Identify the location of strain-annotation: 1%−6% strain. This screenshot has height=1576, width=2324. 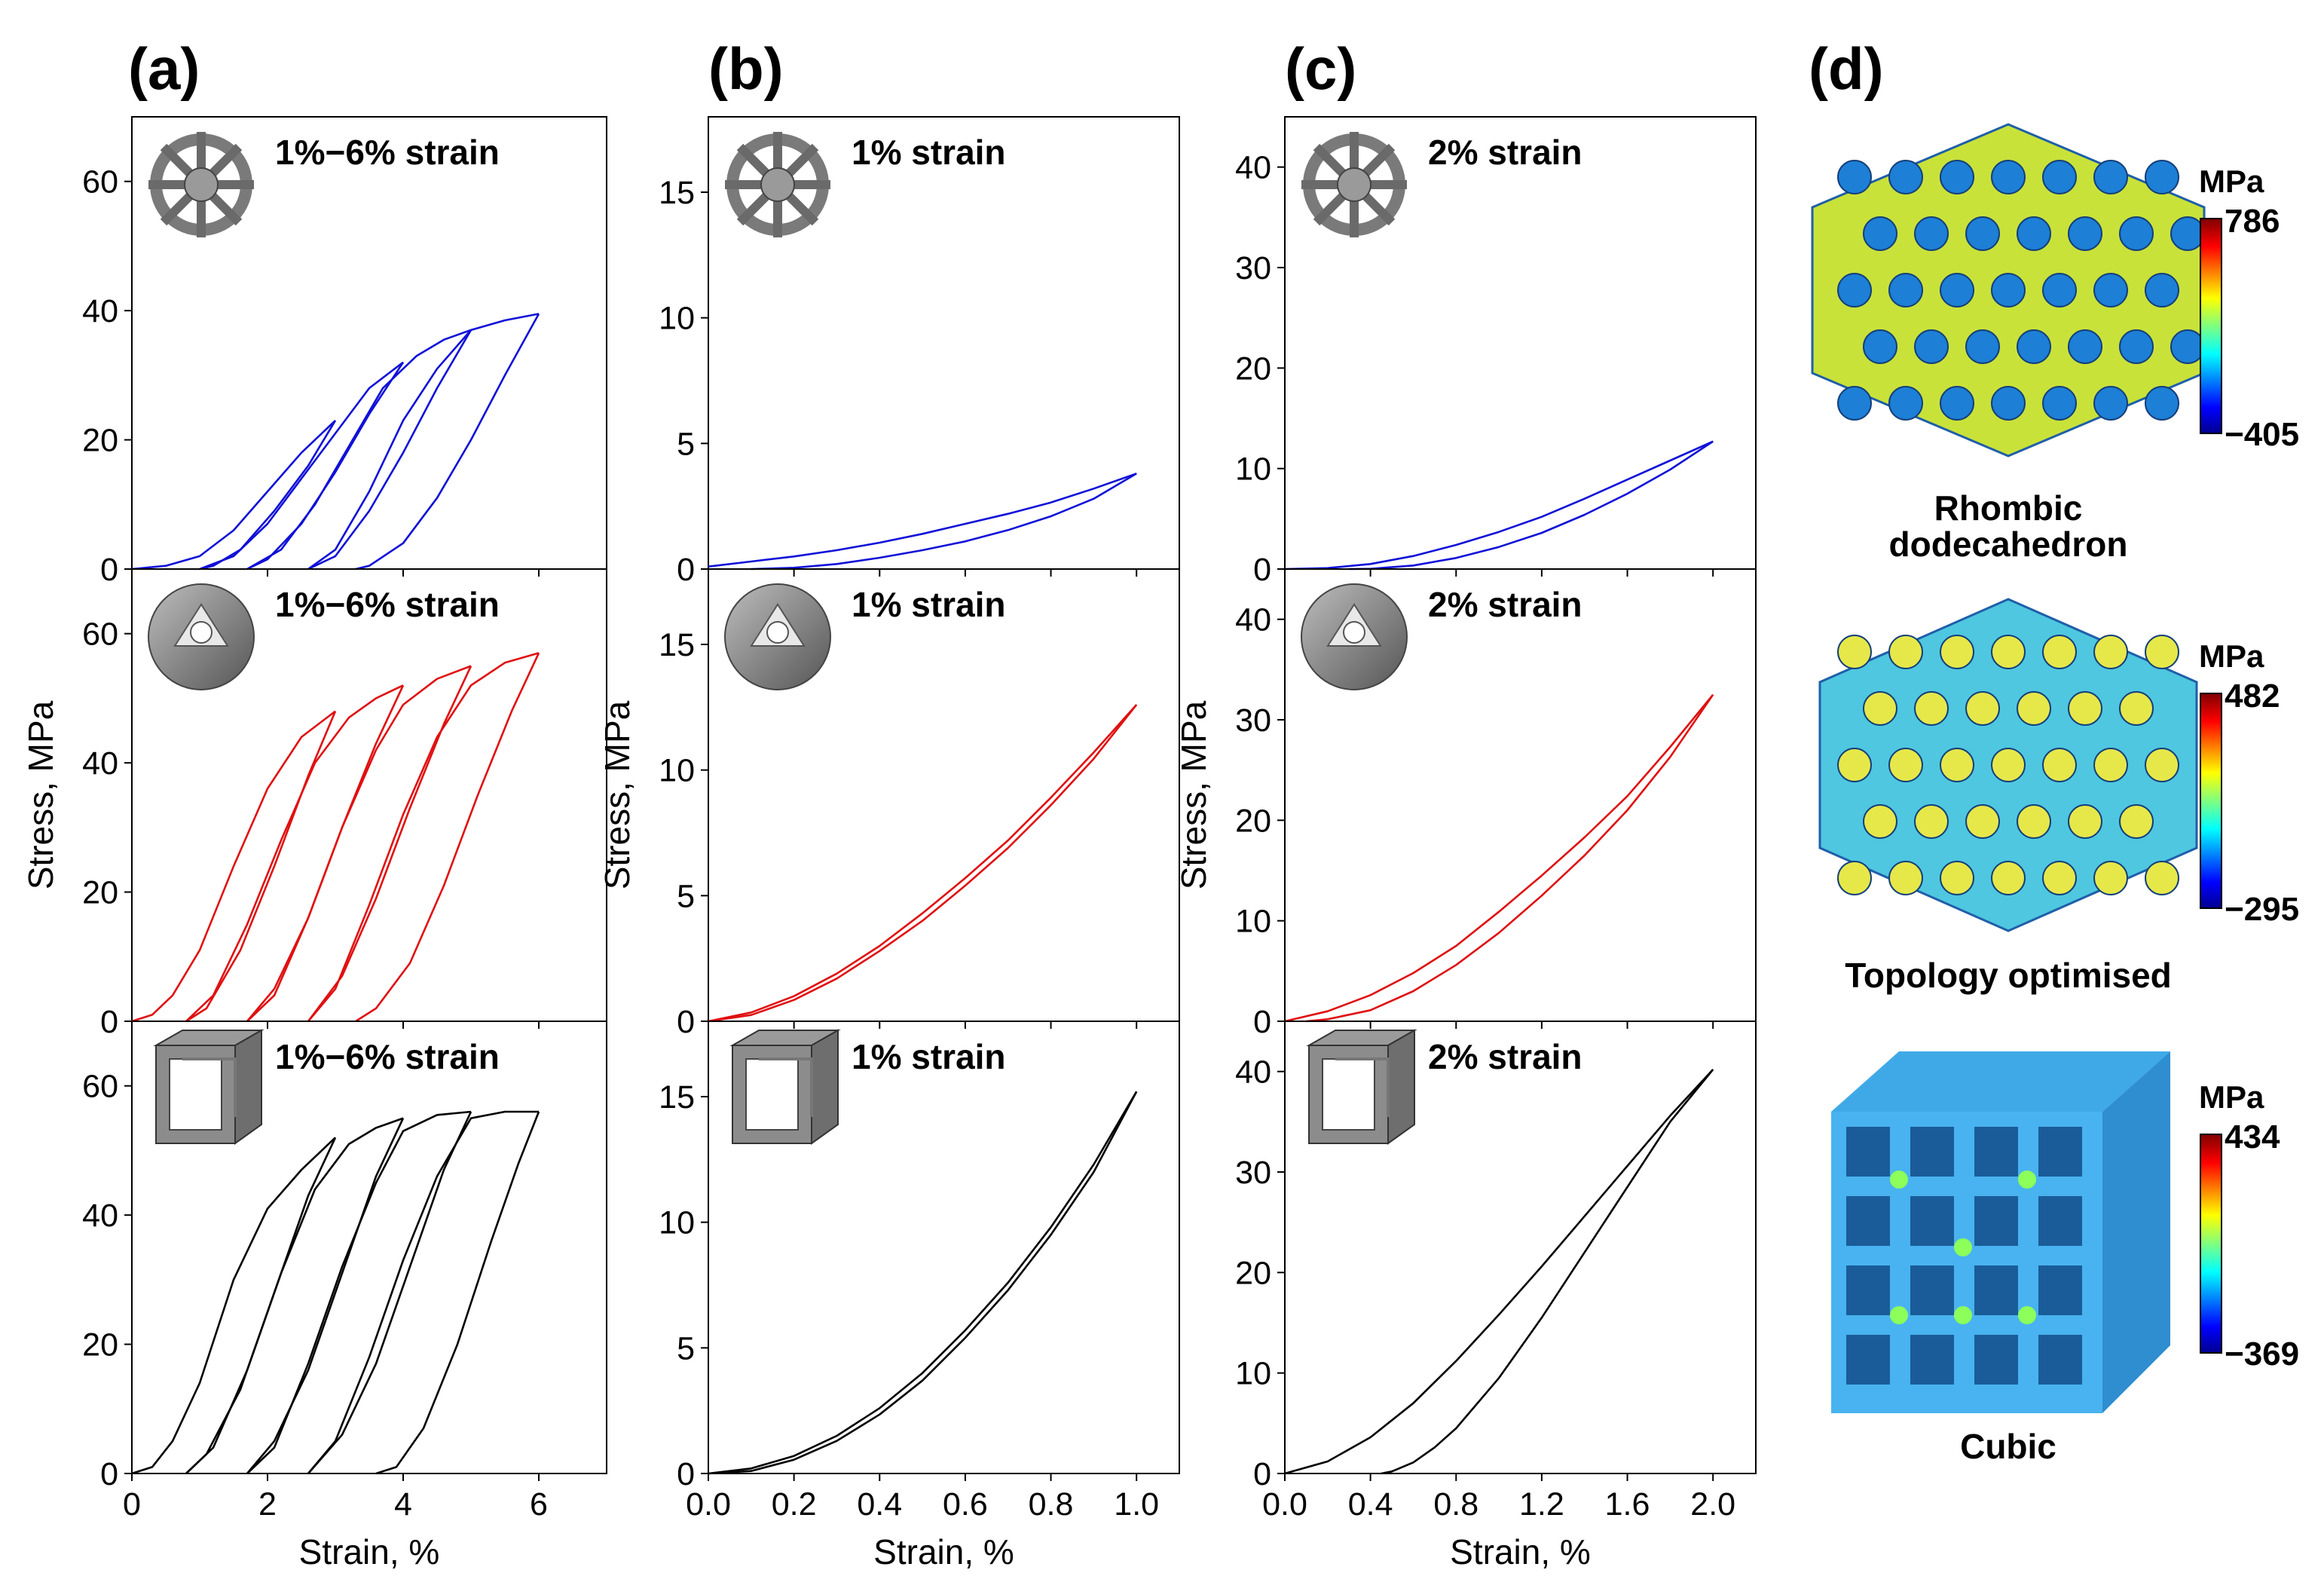
(387, 1056).